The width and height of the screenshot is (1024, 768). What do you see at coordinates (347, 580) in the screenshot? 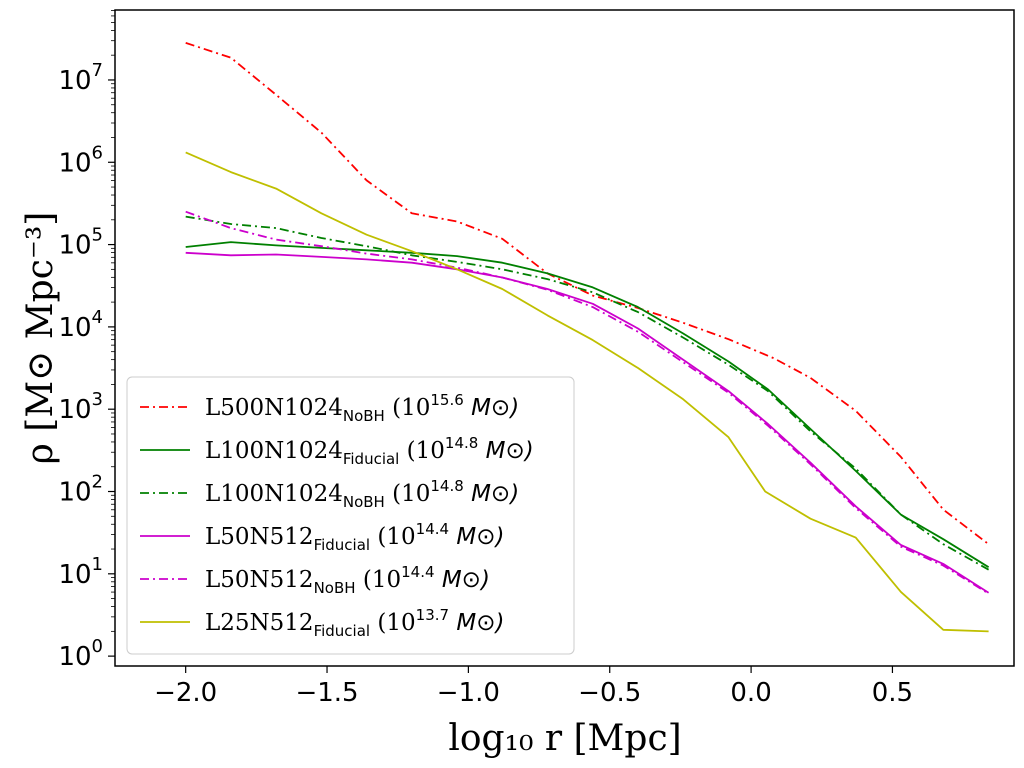
I see `legend-label-l50n512-nobh: L50N512NoBH (1014.4 M⊙)` at bounding box center [347, 580].